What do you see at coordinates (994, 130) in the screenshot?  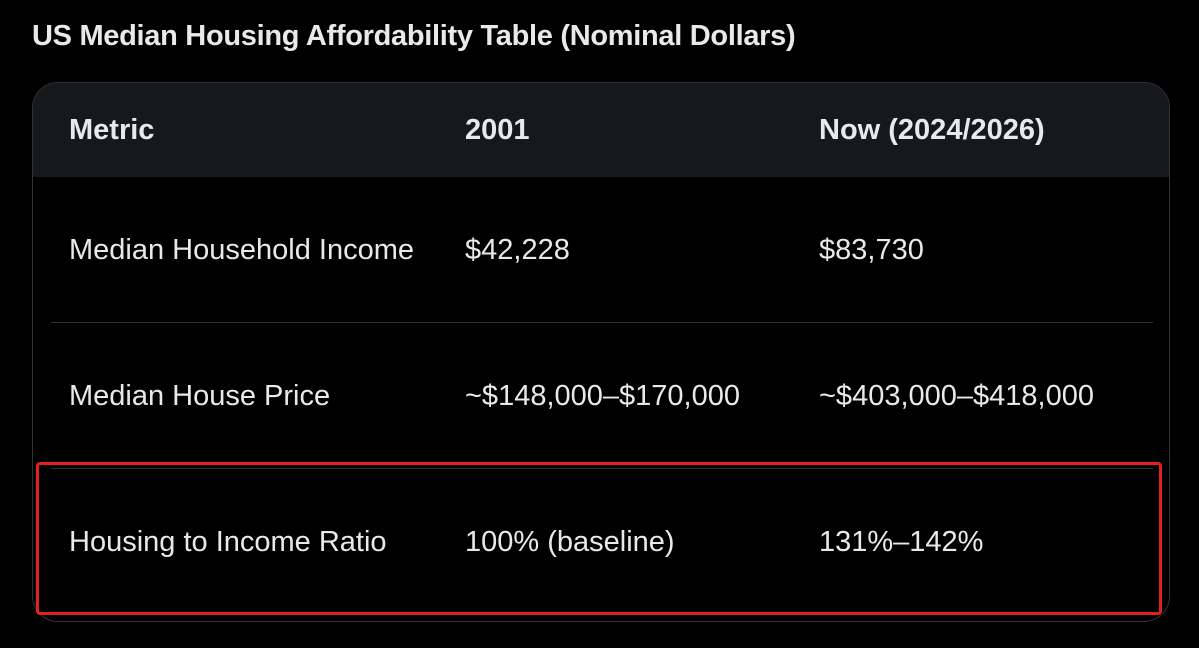 I see `header-cell: Now (2024/2026)` at bounding box center [994, 130].